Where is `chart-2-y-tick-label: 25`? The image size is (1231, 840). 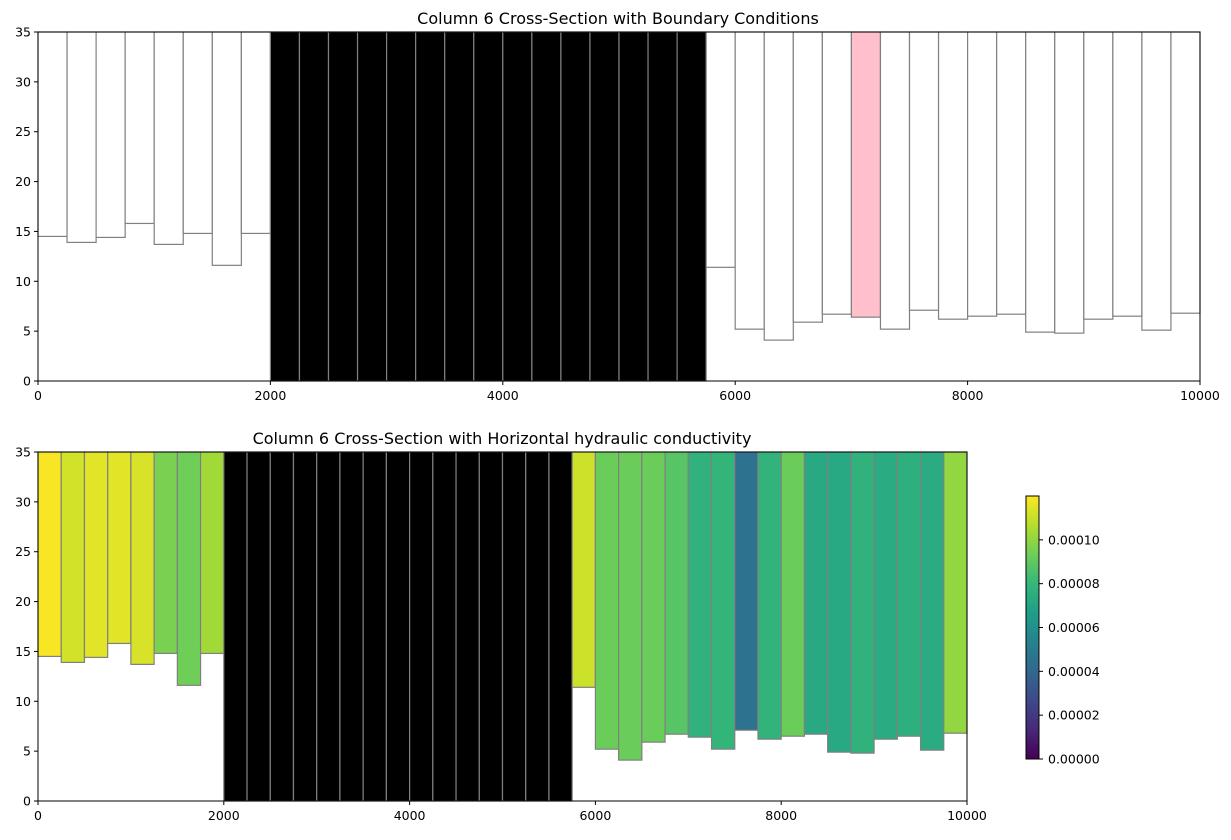 chart-2-y-tick-label: 25 is located at coordinates (23, 551).